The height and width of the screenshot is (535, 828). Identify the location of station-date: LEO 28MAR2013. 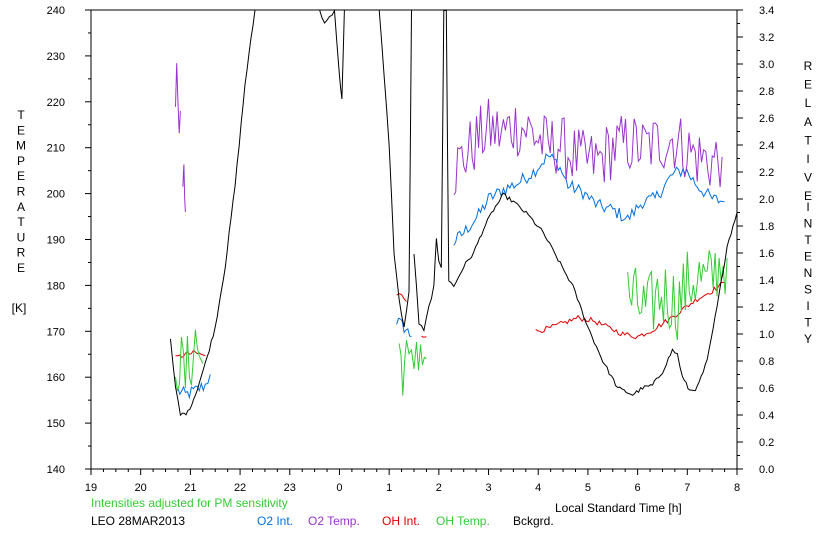
(138, 521).